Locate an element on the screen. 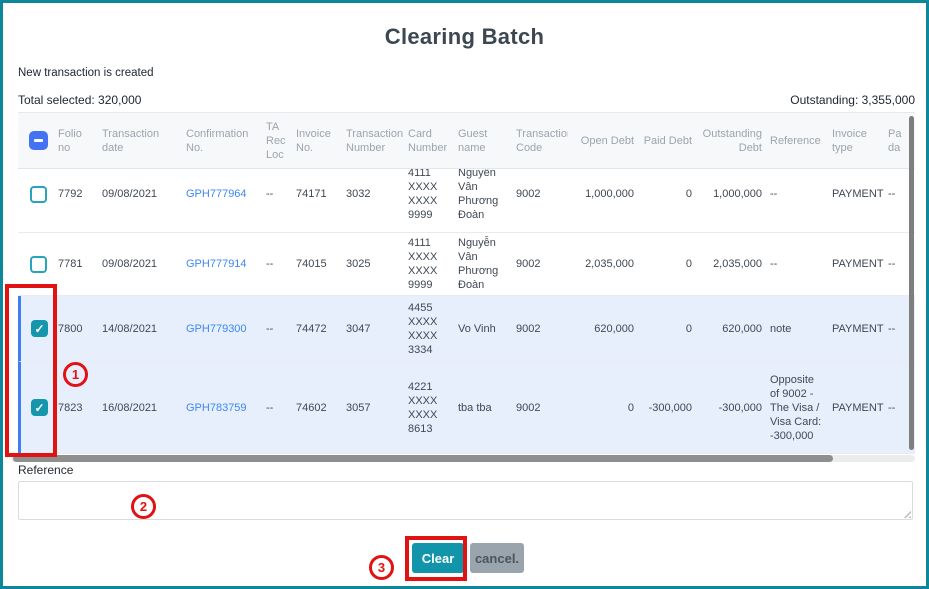 This screenshot has width=929, height=589. table-horizontal-scrollbar is located at coordinates (463, 458).